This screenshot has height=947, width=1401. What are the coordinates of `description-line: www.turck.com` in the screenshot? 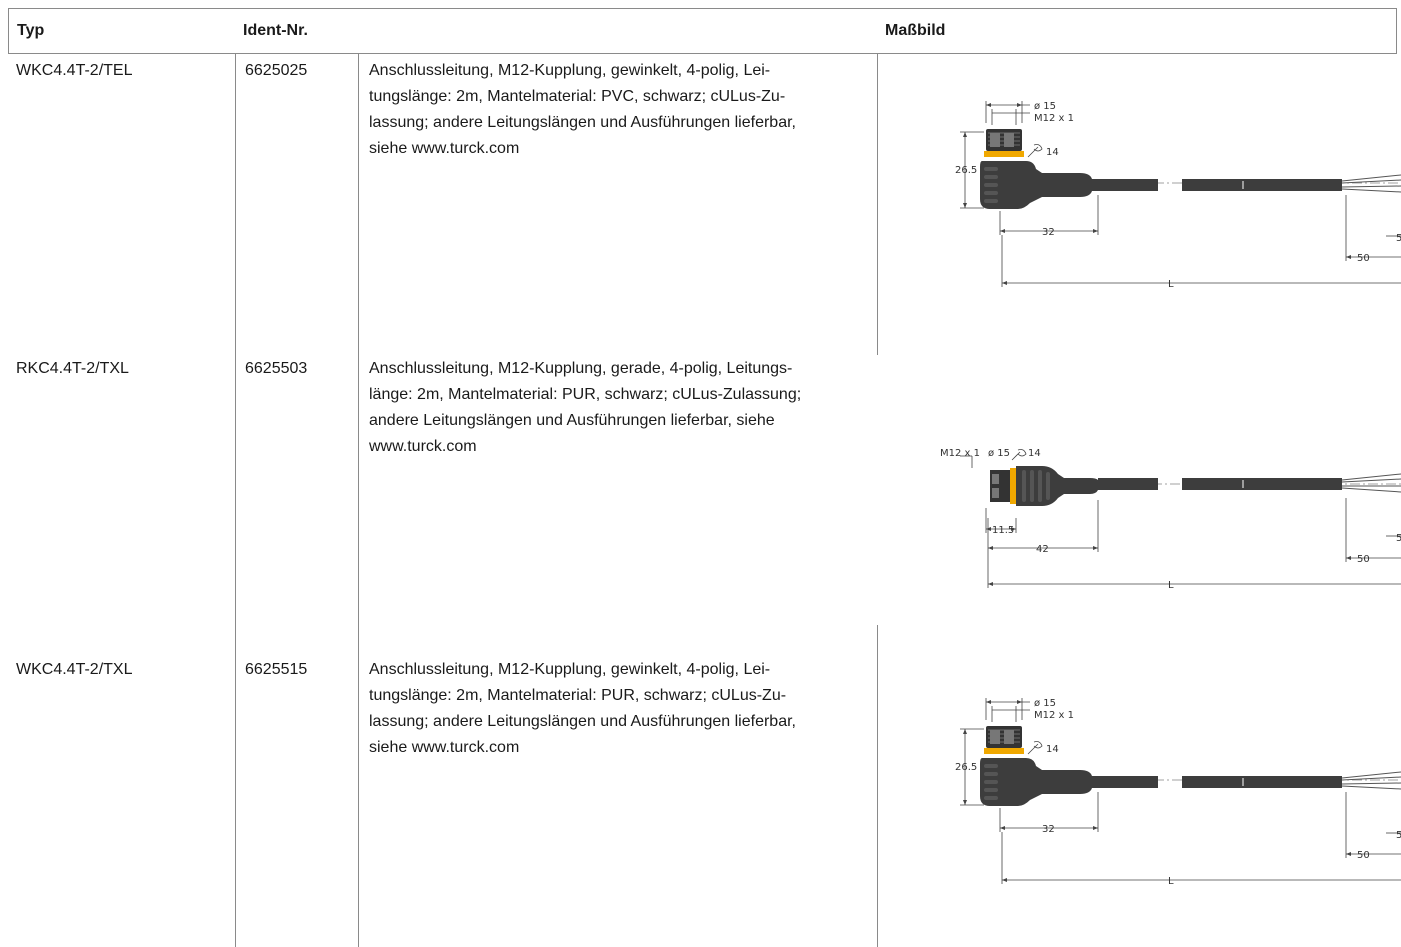 It's located at (423, 446).